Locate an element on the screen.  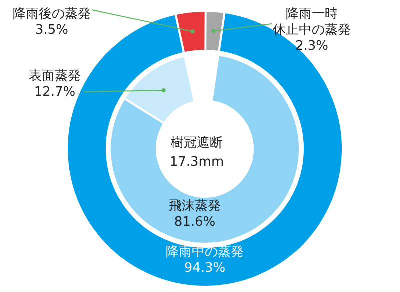
slice-label: 飛沫蒸発 is located at coordinates (195, 206).